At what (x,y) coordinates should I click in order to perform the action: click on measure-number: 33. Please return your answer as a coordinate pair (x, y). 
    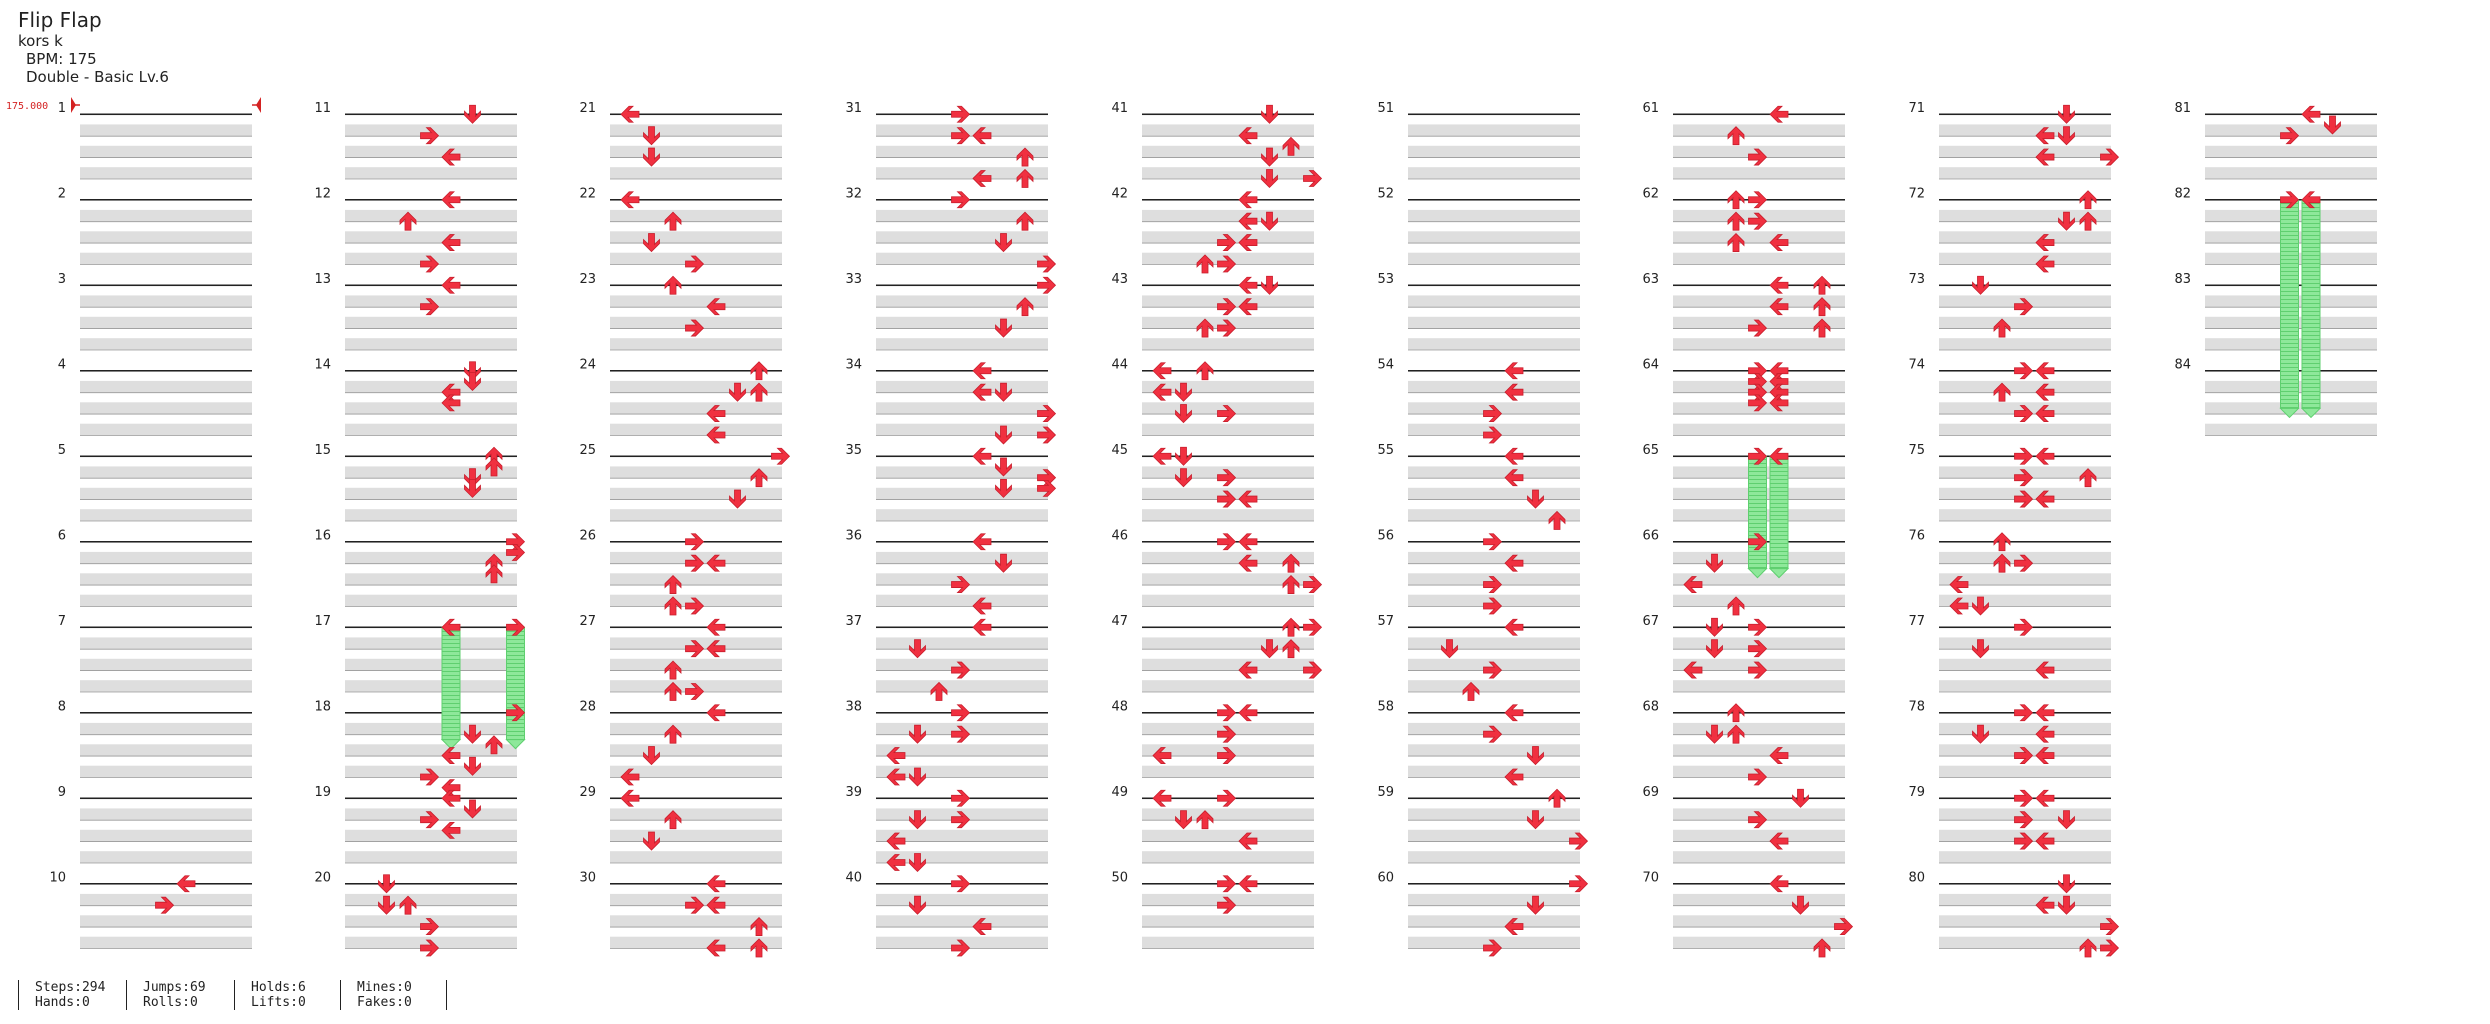
    Looking at the image, I should click on (853, 279).